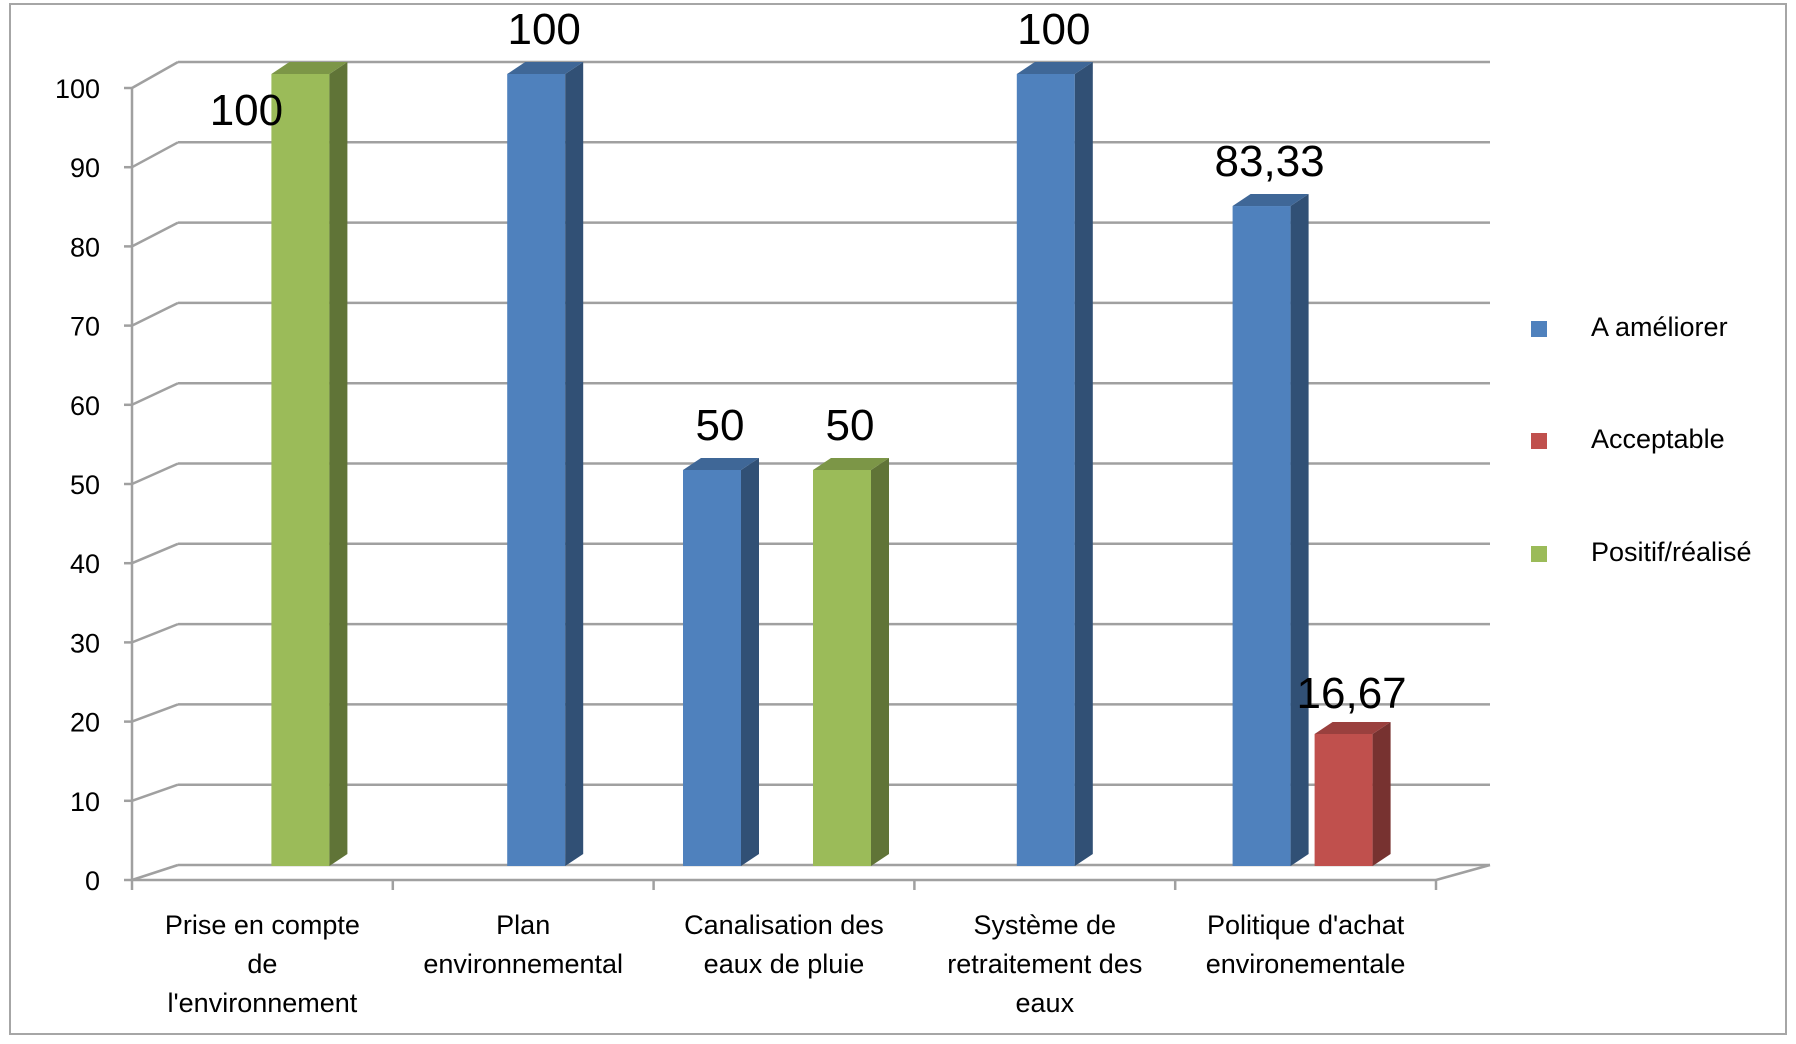  Describe the element at coordinates (85, 406) in the screenshot. I see `y-tick-label: 60` at that location.